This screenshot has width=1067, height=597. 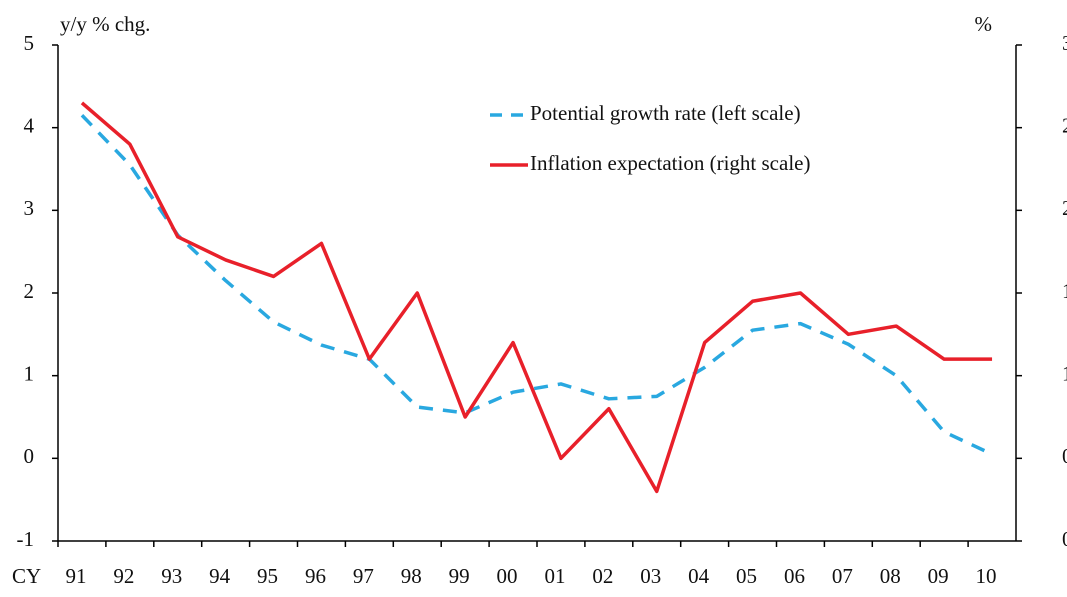 I want to click on y-tick-label: 3, so click(x=29, y=208).